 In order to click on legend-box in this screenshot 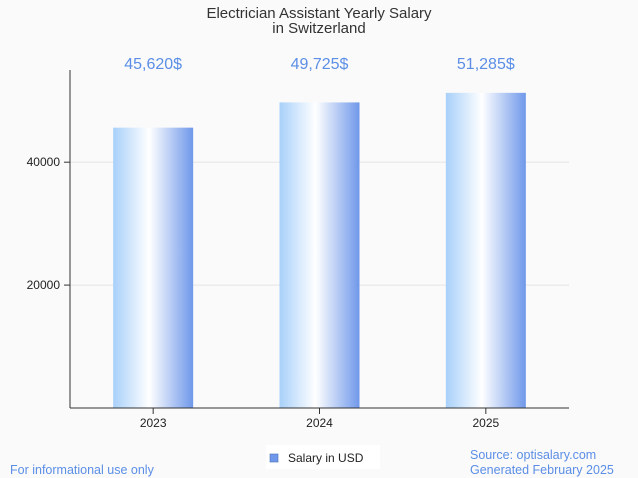, I will do `click(323, 457)`.